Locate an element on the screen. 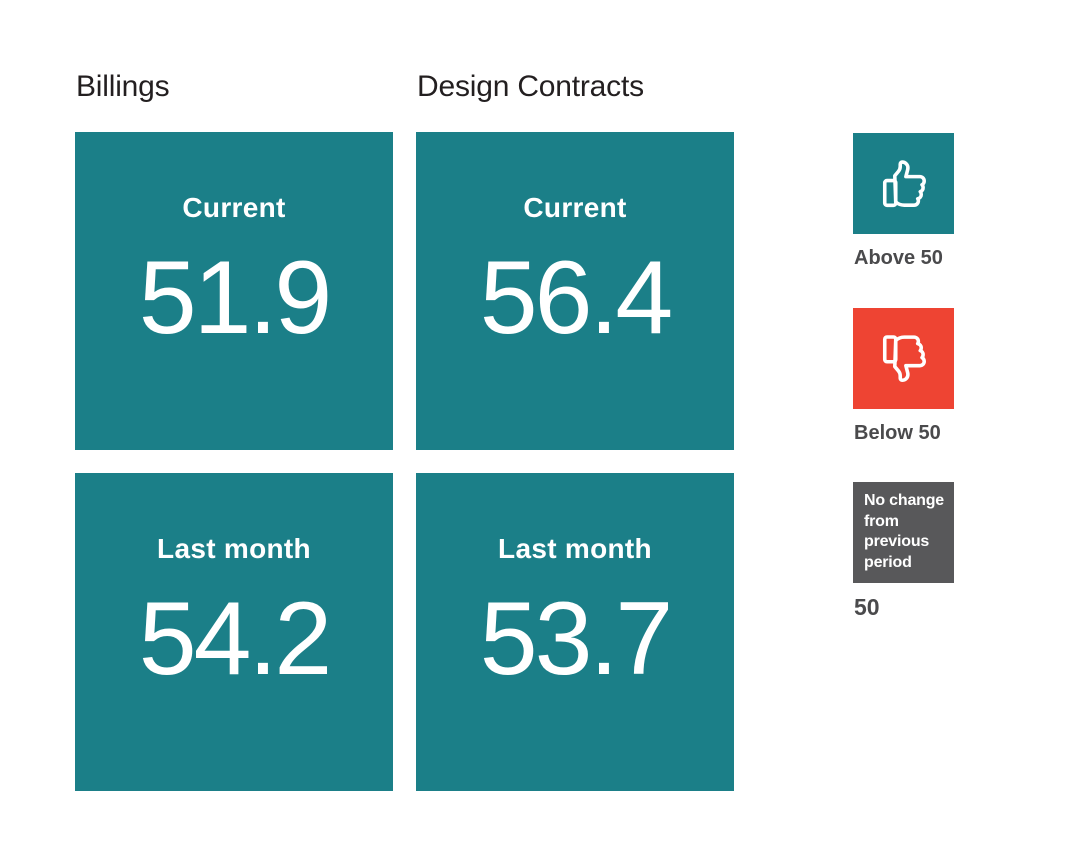 This screenshot has width=1080, height=861. legend-above-swatch is located at coordinates (903, 183).